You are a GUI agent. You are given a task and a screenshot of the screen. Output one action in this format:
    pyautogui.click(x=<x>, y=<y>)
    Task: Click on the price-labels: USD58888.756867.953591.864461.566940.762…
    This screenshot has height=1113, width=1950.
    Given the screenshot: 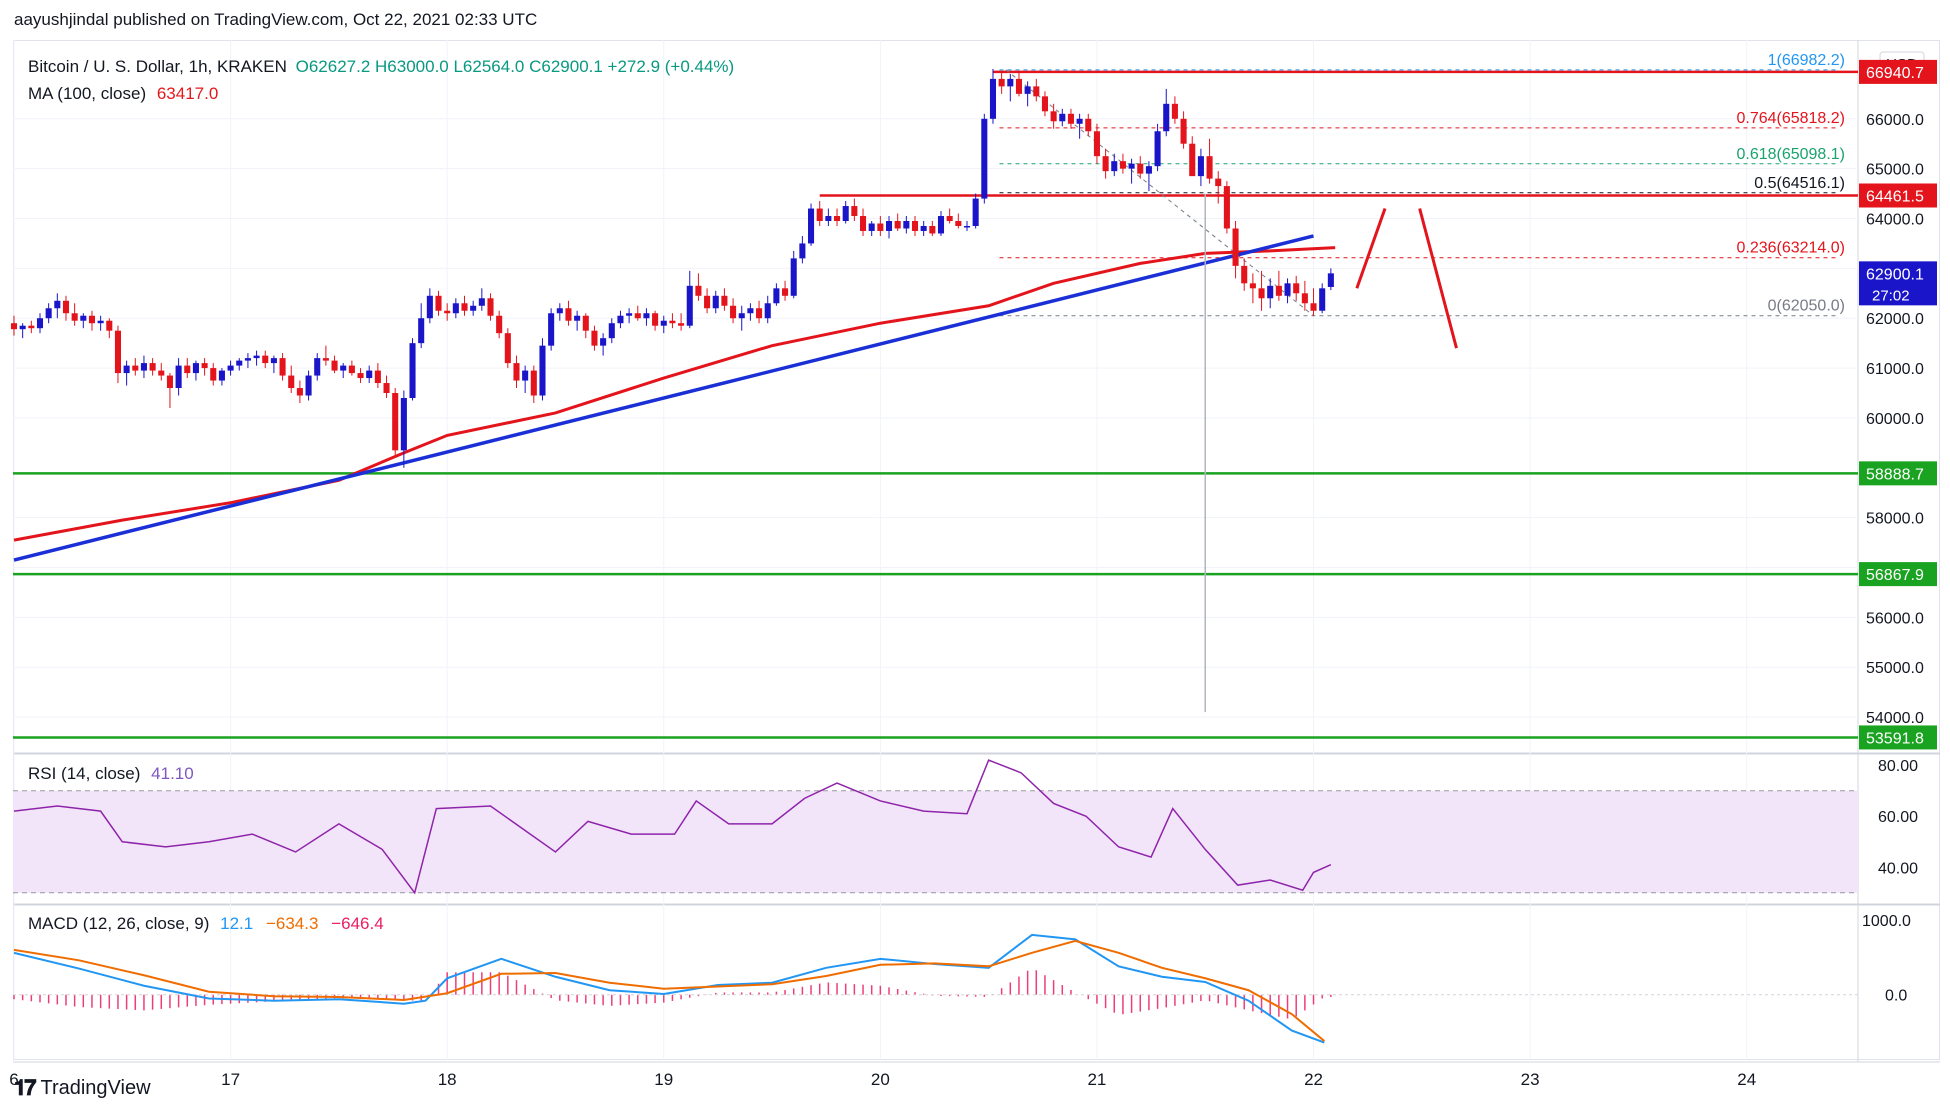 What is the action you would take?
    pyautogui.click(x=1898, y=400)
    